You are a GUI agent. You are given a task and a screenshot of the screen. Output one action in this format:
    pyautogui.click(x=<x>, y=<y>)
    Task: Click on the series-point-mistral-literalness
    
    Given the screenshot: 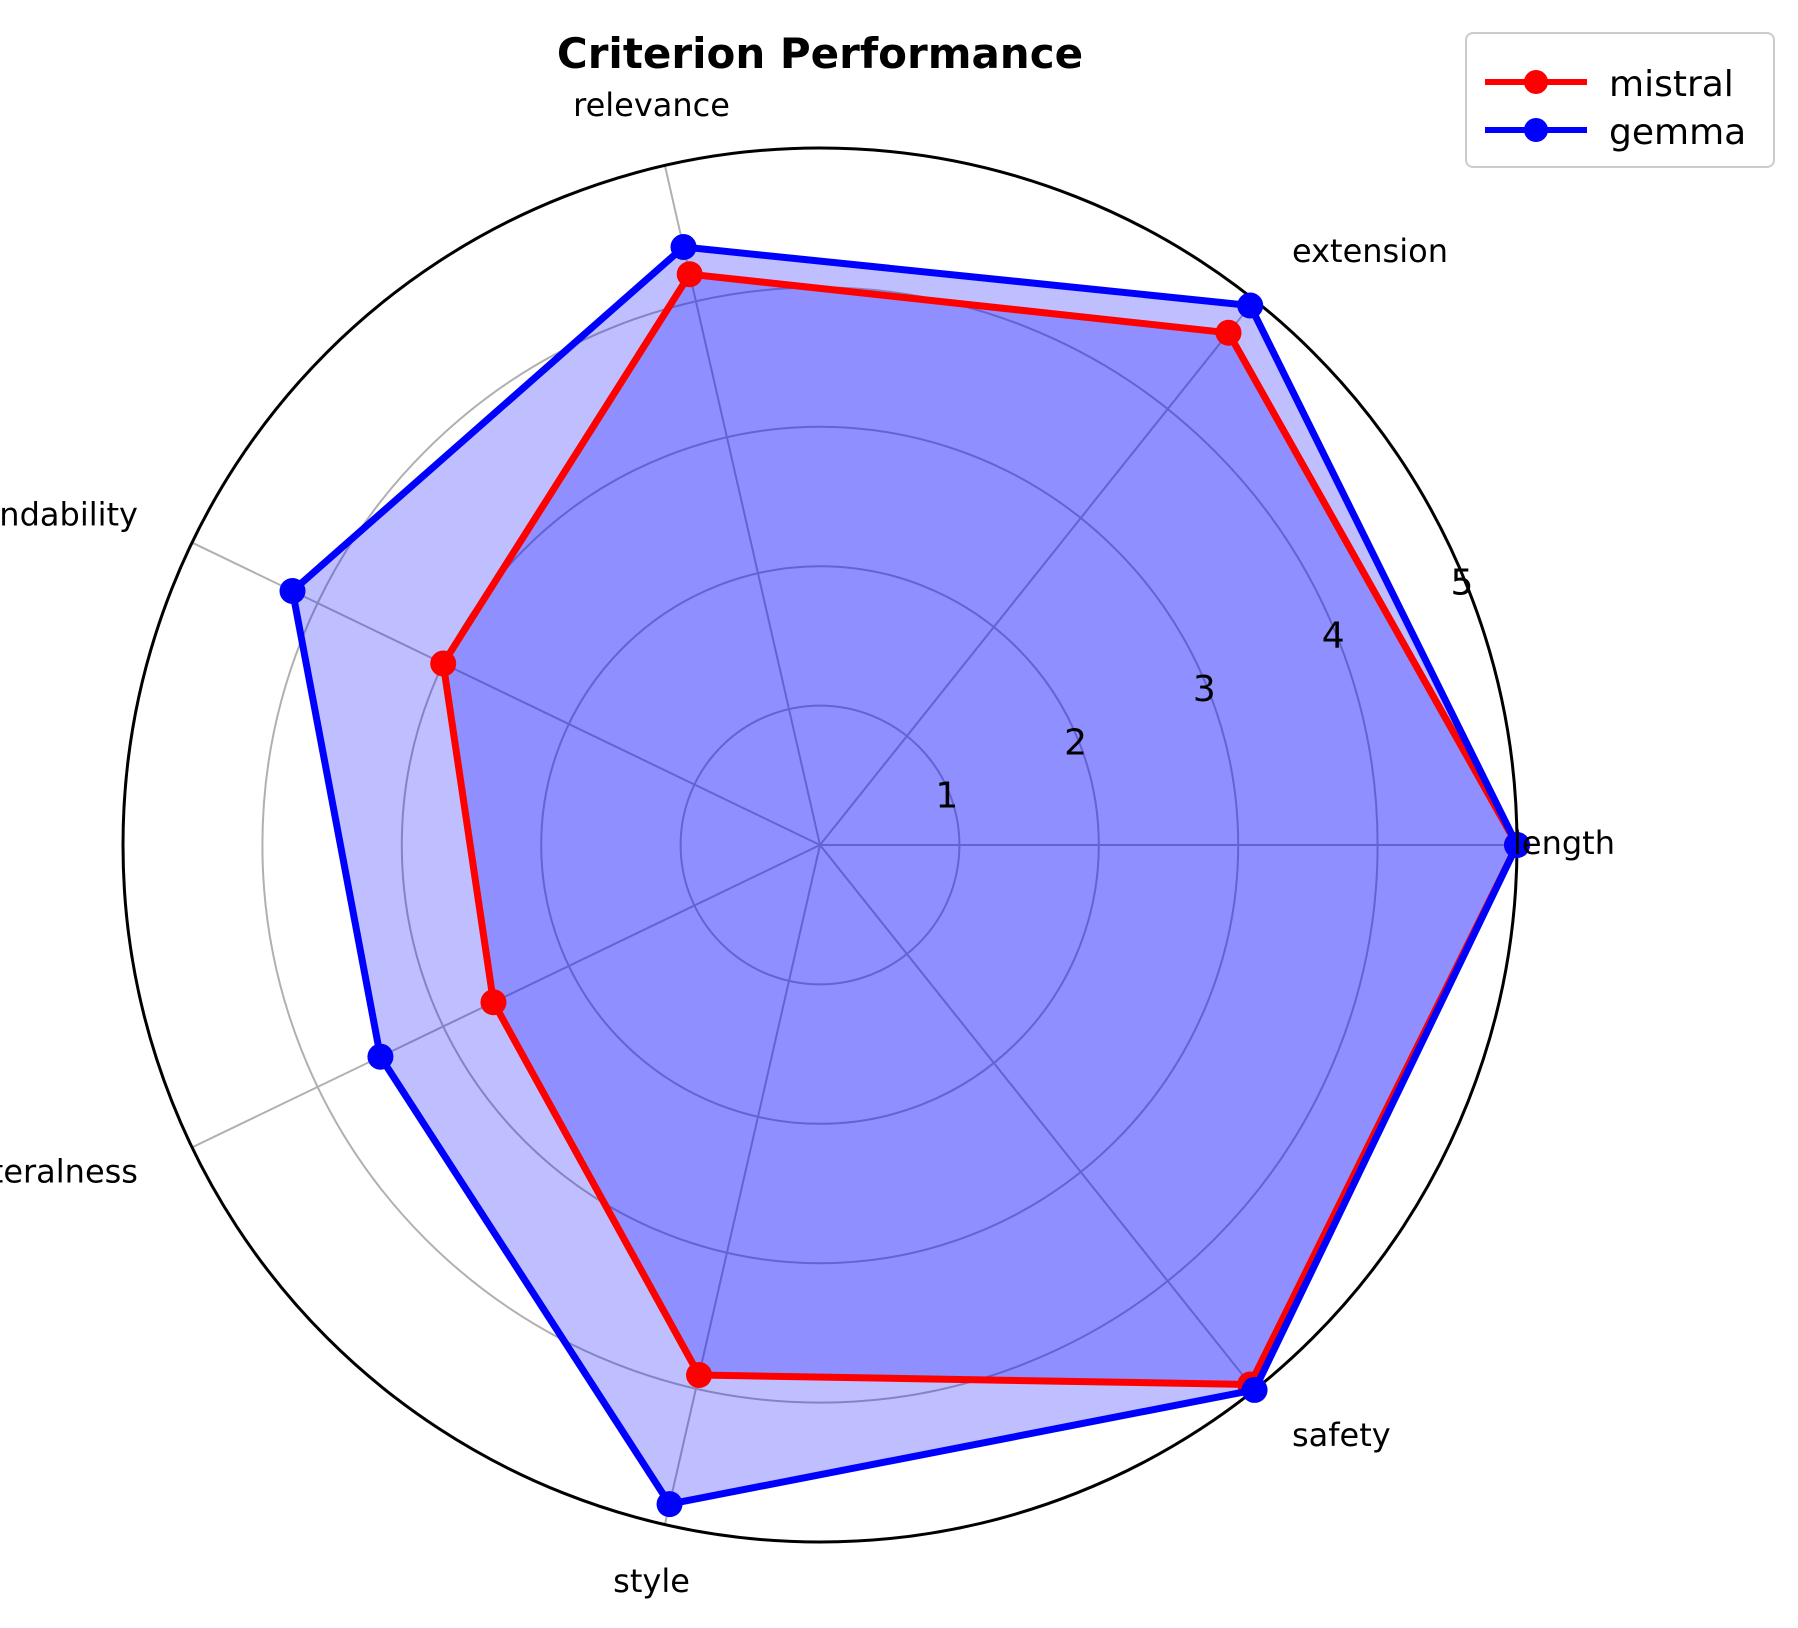 What is the action you would take?
    pyautogui.click(x=493, y=1002)
    